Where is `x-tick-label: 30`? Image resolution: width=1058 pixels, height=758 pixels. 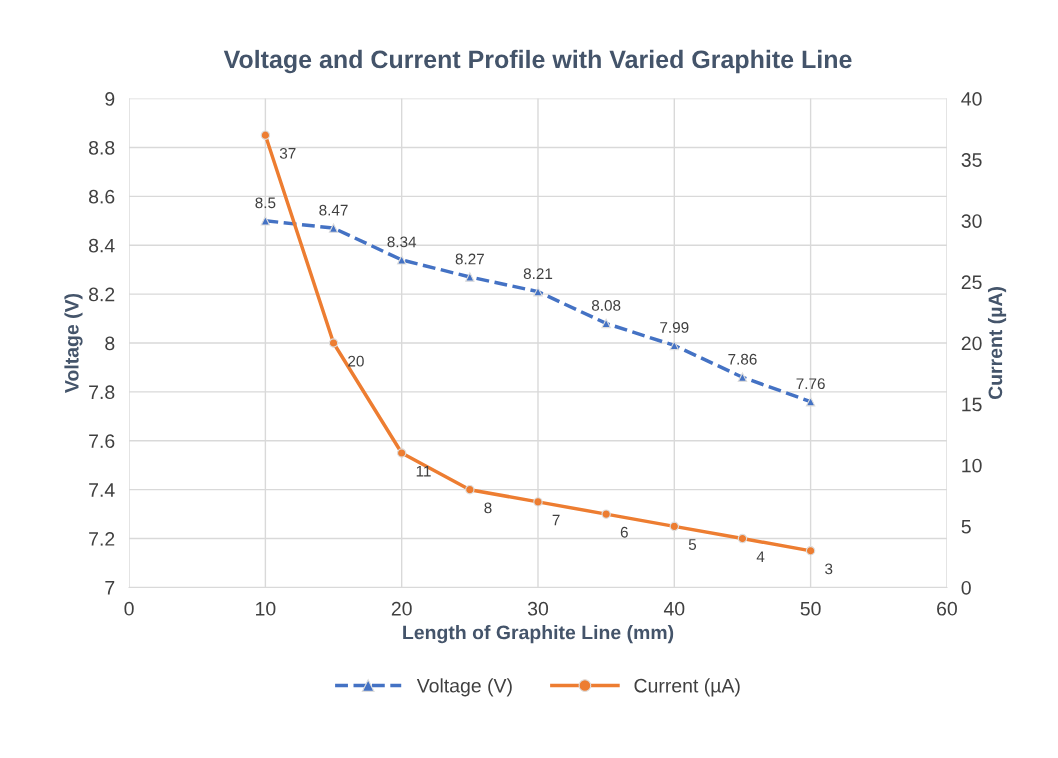
x-tick-label: 30 is located at coordinates (538, 608).